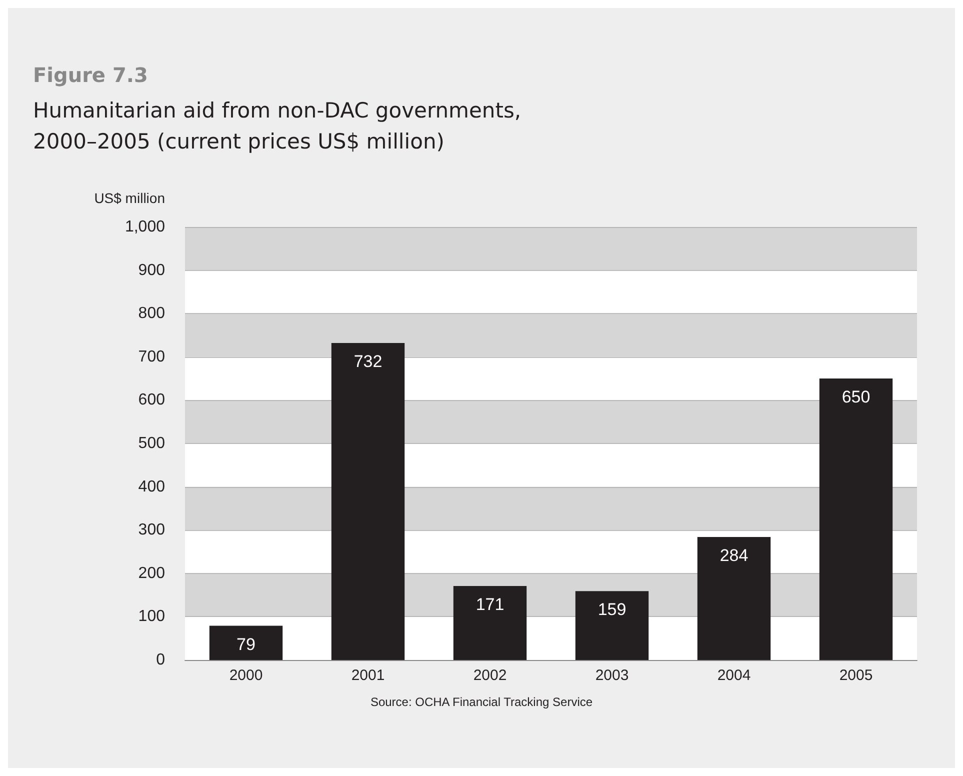 This screenshot has width=963, height=776. Describe the element at coordinates (280, 126) in the screenshot. I see `chart-subtitle: Humanitarian aid from non-DAC governments, 2000–2005 (current prices US$ million)` at that location.